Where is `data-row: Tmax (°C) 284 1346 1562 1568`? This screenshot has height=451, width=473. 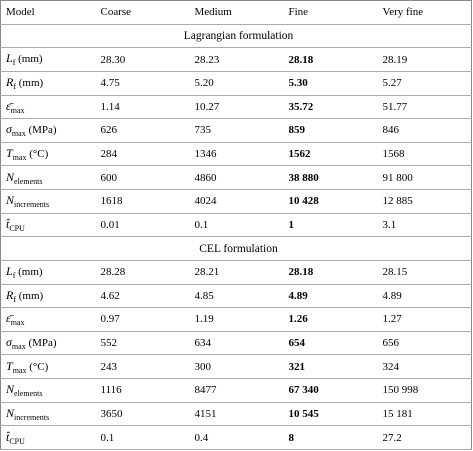 data-row: Tmax (°C) 284 1346 1562 1568 is located at coordinates (236, 154).